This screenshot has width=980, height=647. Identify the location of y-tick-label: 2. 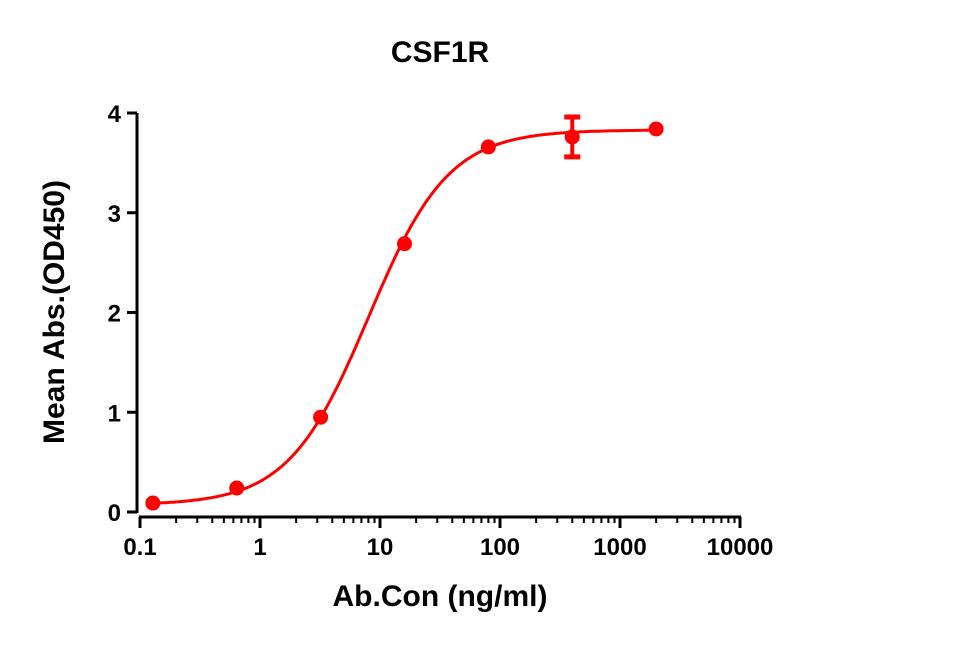
(114, 314).